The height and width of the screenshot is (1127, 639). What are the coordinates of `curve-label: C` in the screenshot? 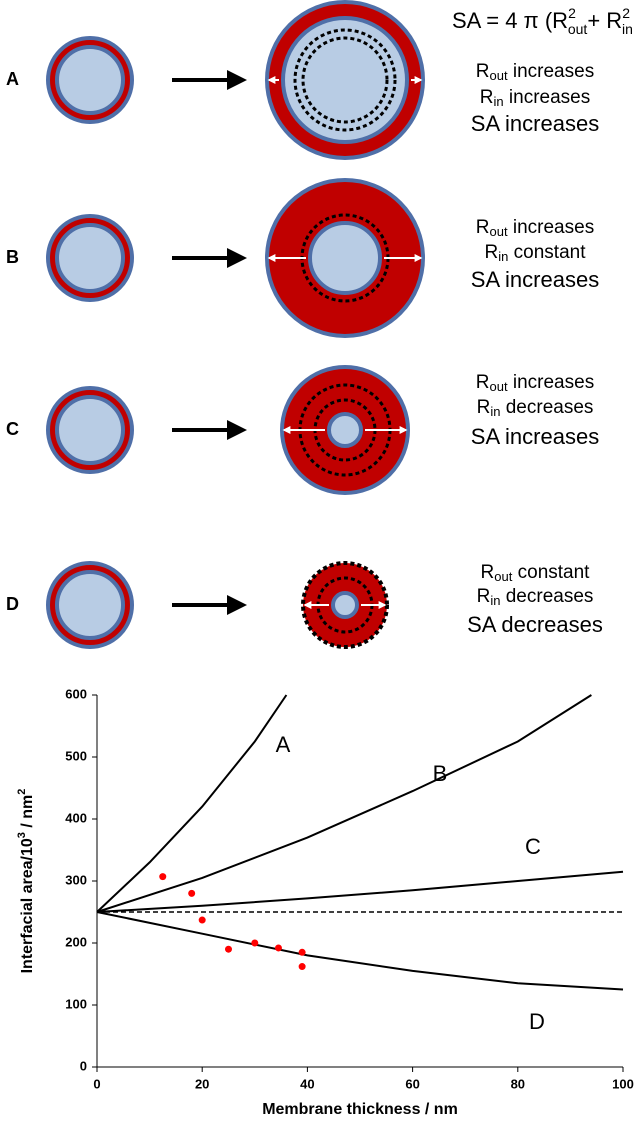 It's located at (533, 846).